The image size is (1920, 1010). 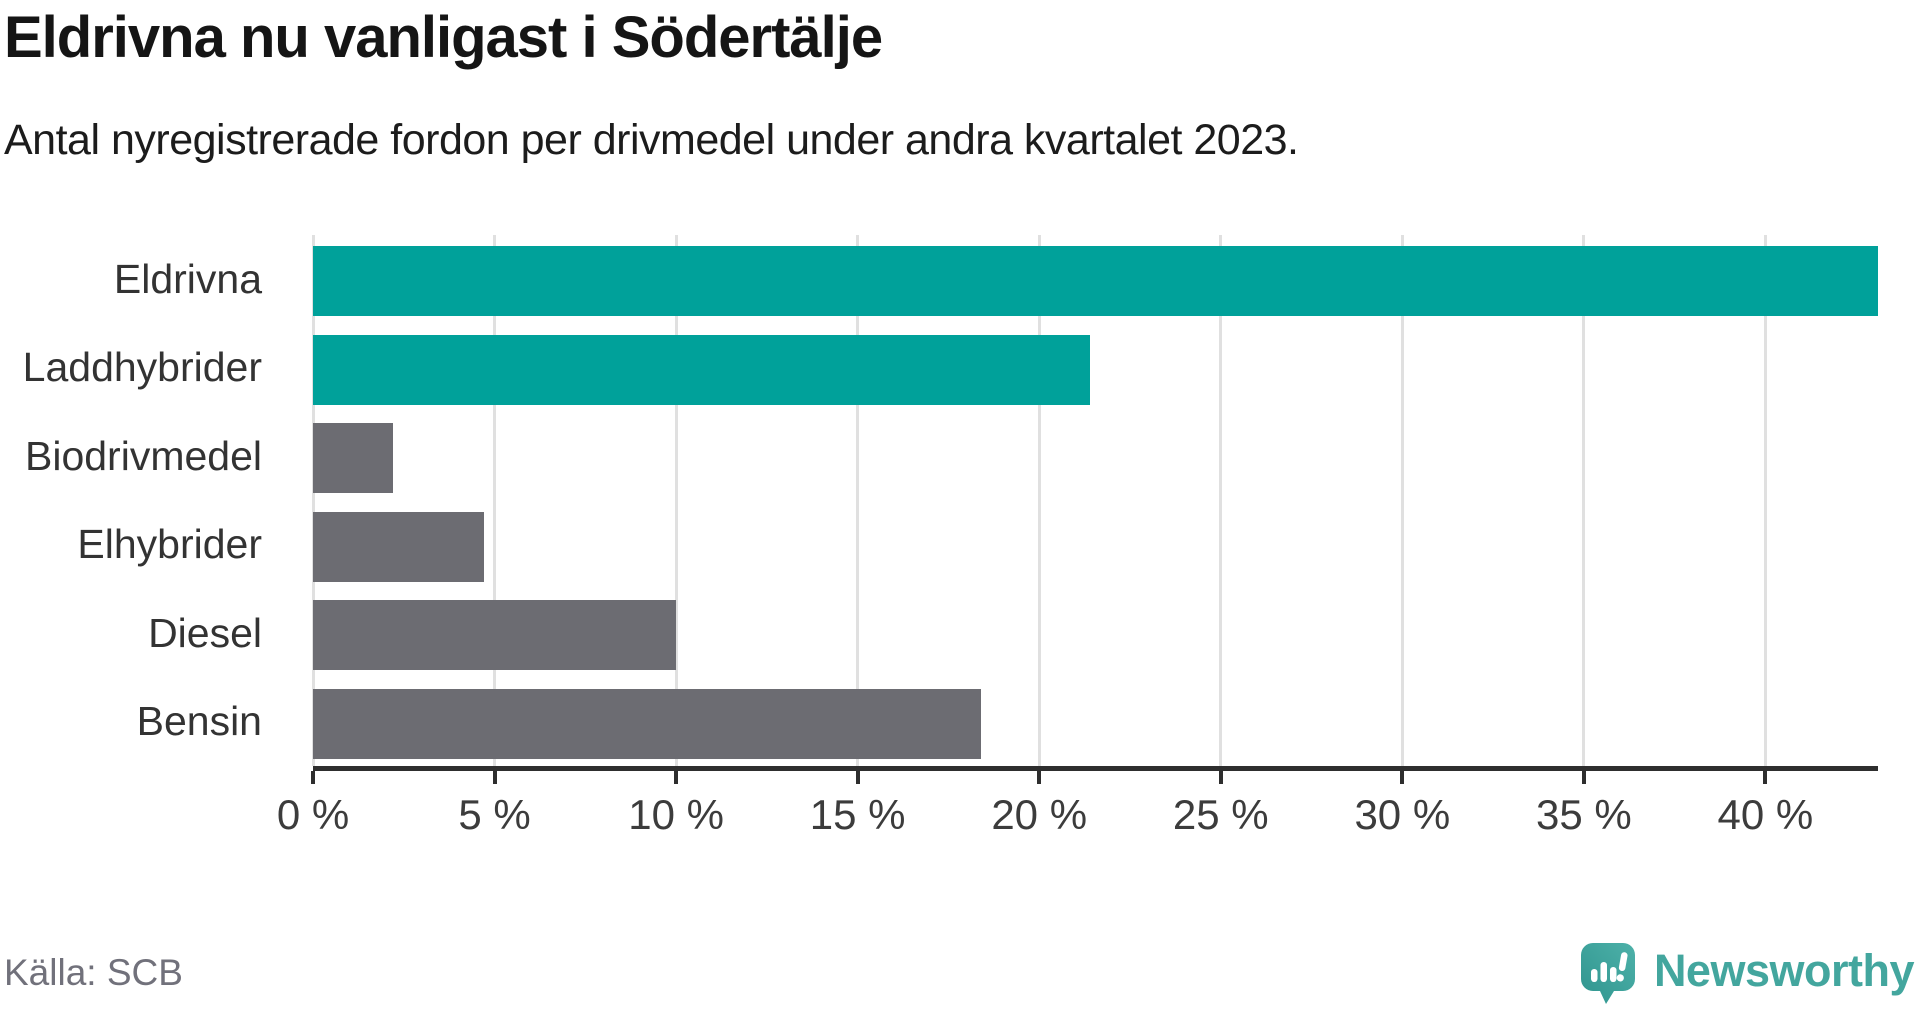 I want to click on category-label-bensin: Bensin, so click(x=199, y=721).